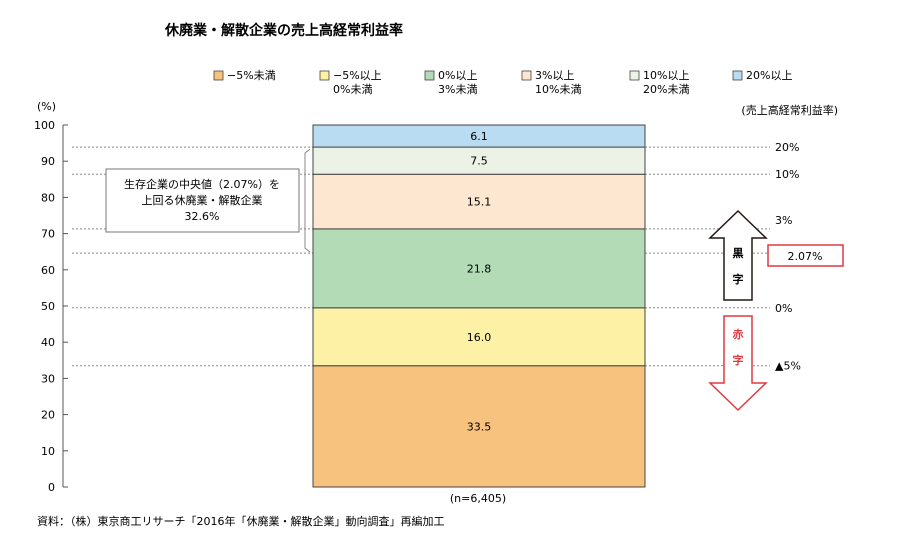 The width and height of the screenshot is (917, 548). What do you see at coordinates (352, 89) in the screenshot?
I see `legend-label-1-line2: 0%未満` at bounding box center [352, 89].